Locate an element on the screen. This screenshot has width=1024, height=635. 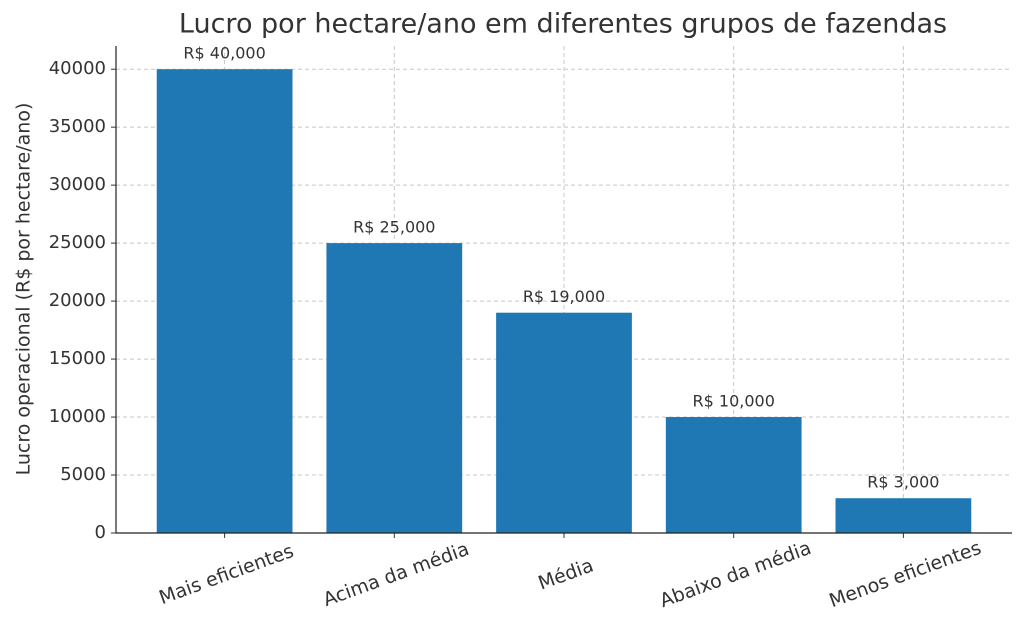
y-tick-label: 15000 is located at coordinates (77, 358).